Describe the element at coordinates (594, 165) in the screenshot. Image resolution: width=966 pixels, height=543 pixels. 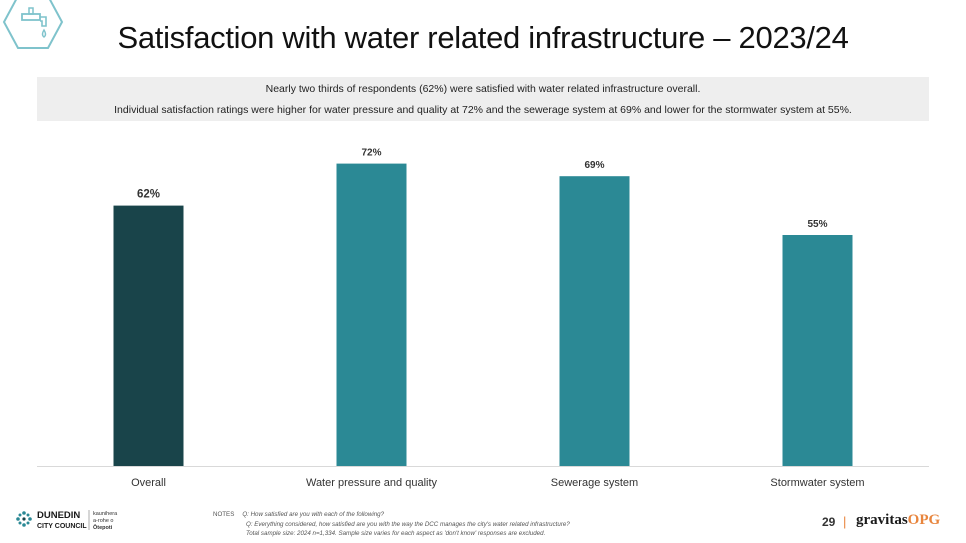
I see `data-label: 69%` at that location.